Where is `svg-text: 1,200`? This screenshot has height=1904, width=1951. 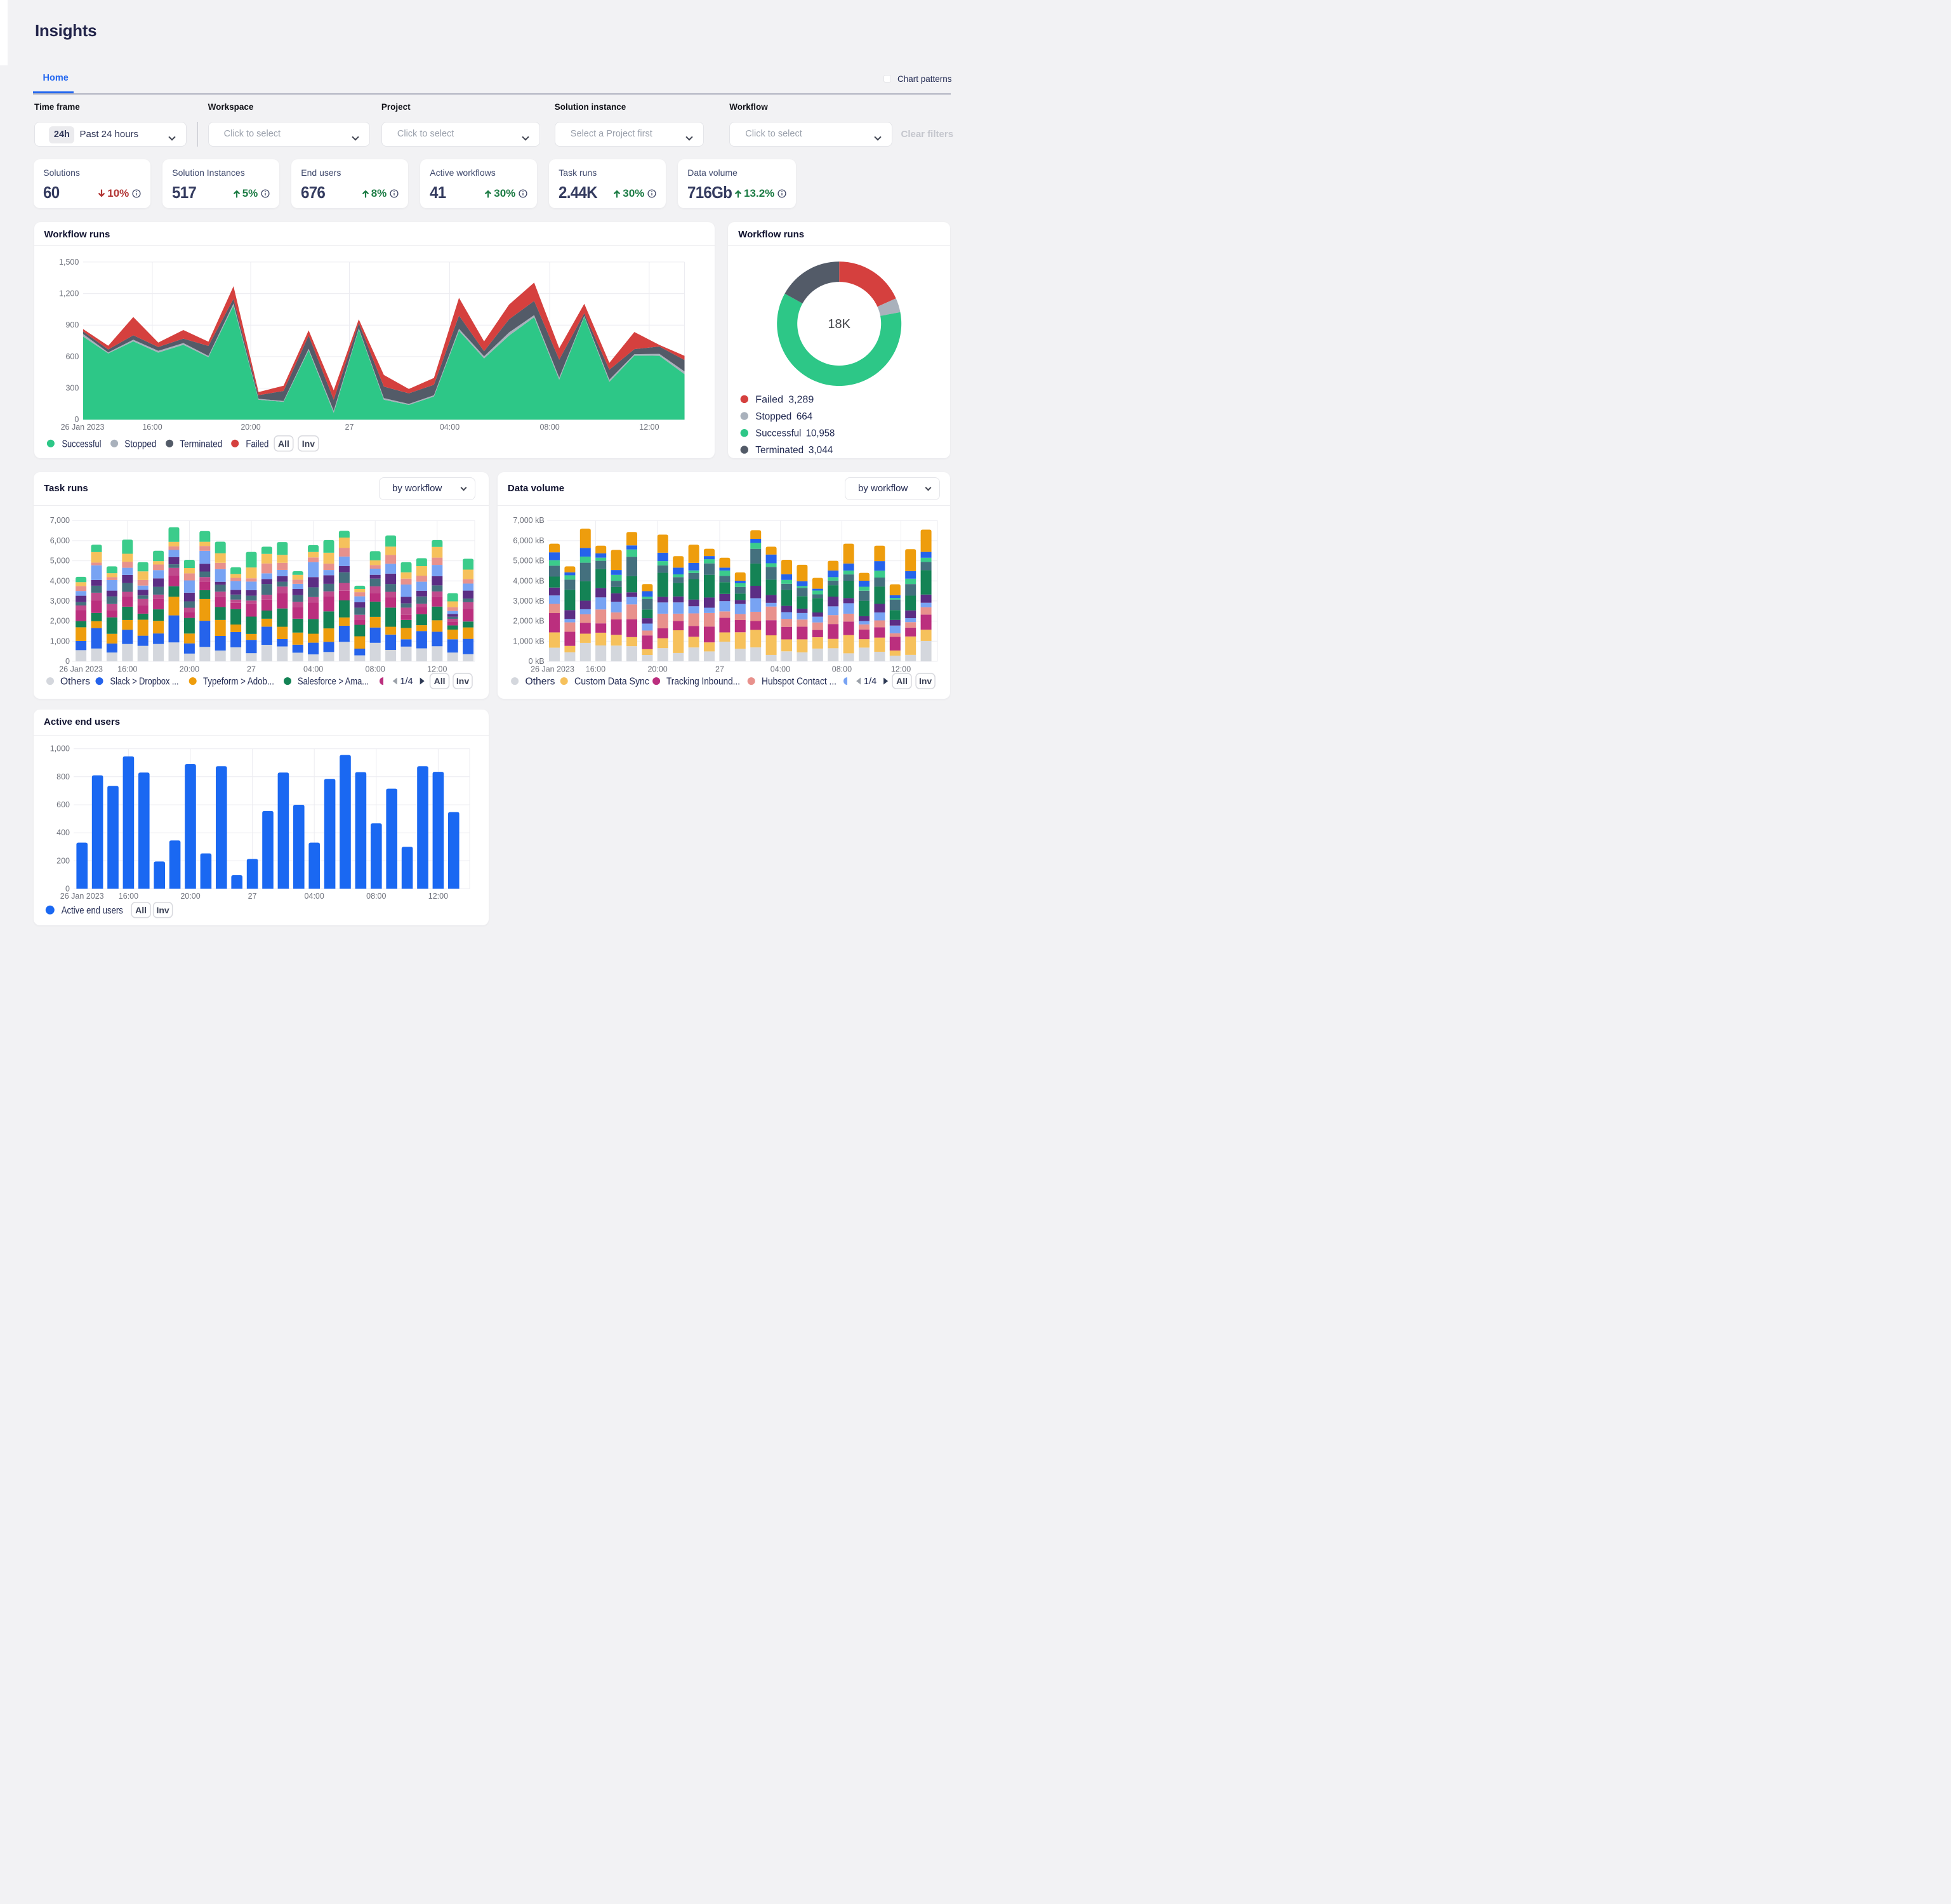
svg-text: 1,200 is located at coordinates (69, 293).